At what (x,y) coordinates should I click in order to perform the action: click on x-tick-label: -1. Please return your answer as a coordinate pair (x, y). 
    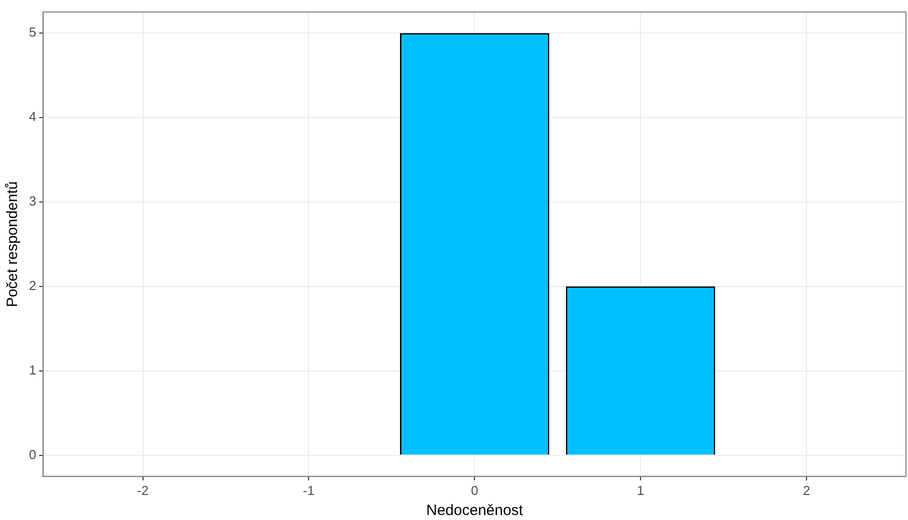
    Looking at the image, I should click on (308, 490).